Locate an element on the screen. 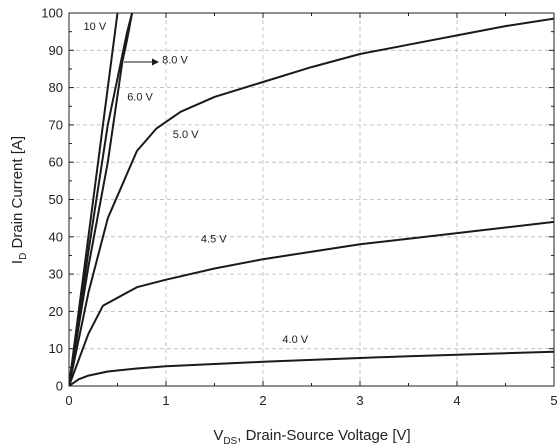  x-axis-label-main: V is located at coordinates (218, 435).